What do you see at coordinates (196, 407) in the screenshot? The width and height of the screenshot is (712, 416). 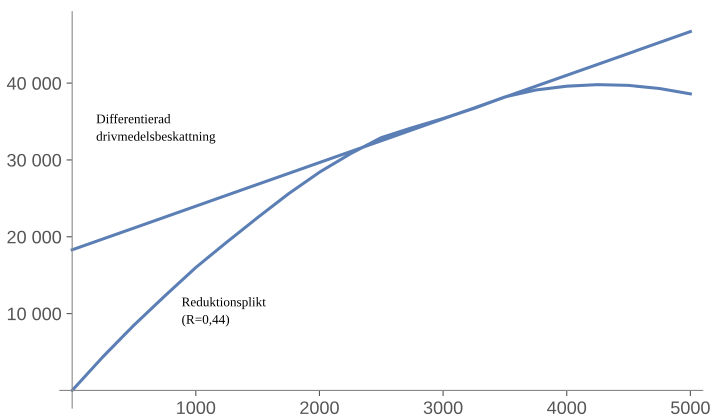 I see `x-tick-label: 1000` at bounding box center [196, 407].